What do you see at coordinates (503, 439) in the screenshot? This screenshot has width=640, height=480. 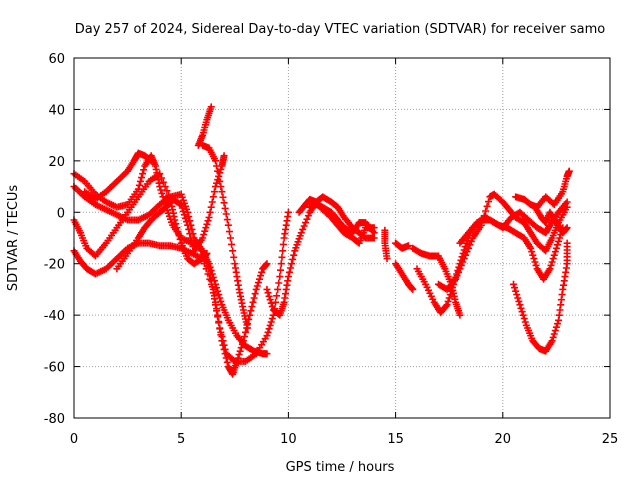 I see `x-tick-label: 20` at bounding box center [503, 439].